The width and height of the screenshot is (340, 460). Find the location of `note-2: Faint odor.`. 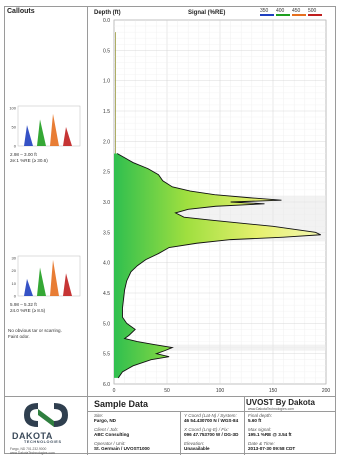

note-2: Faint odor. is located at coordinates (19, 336).